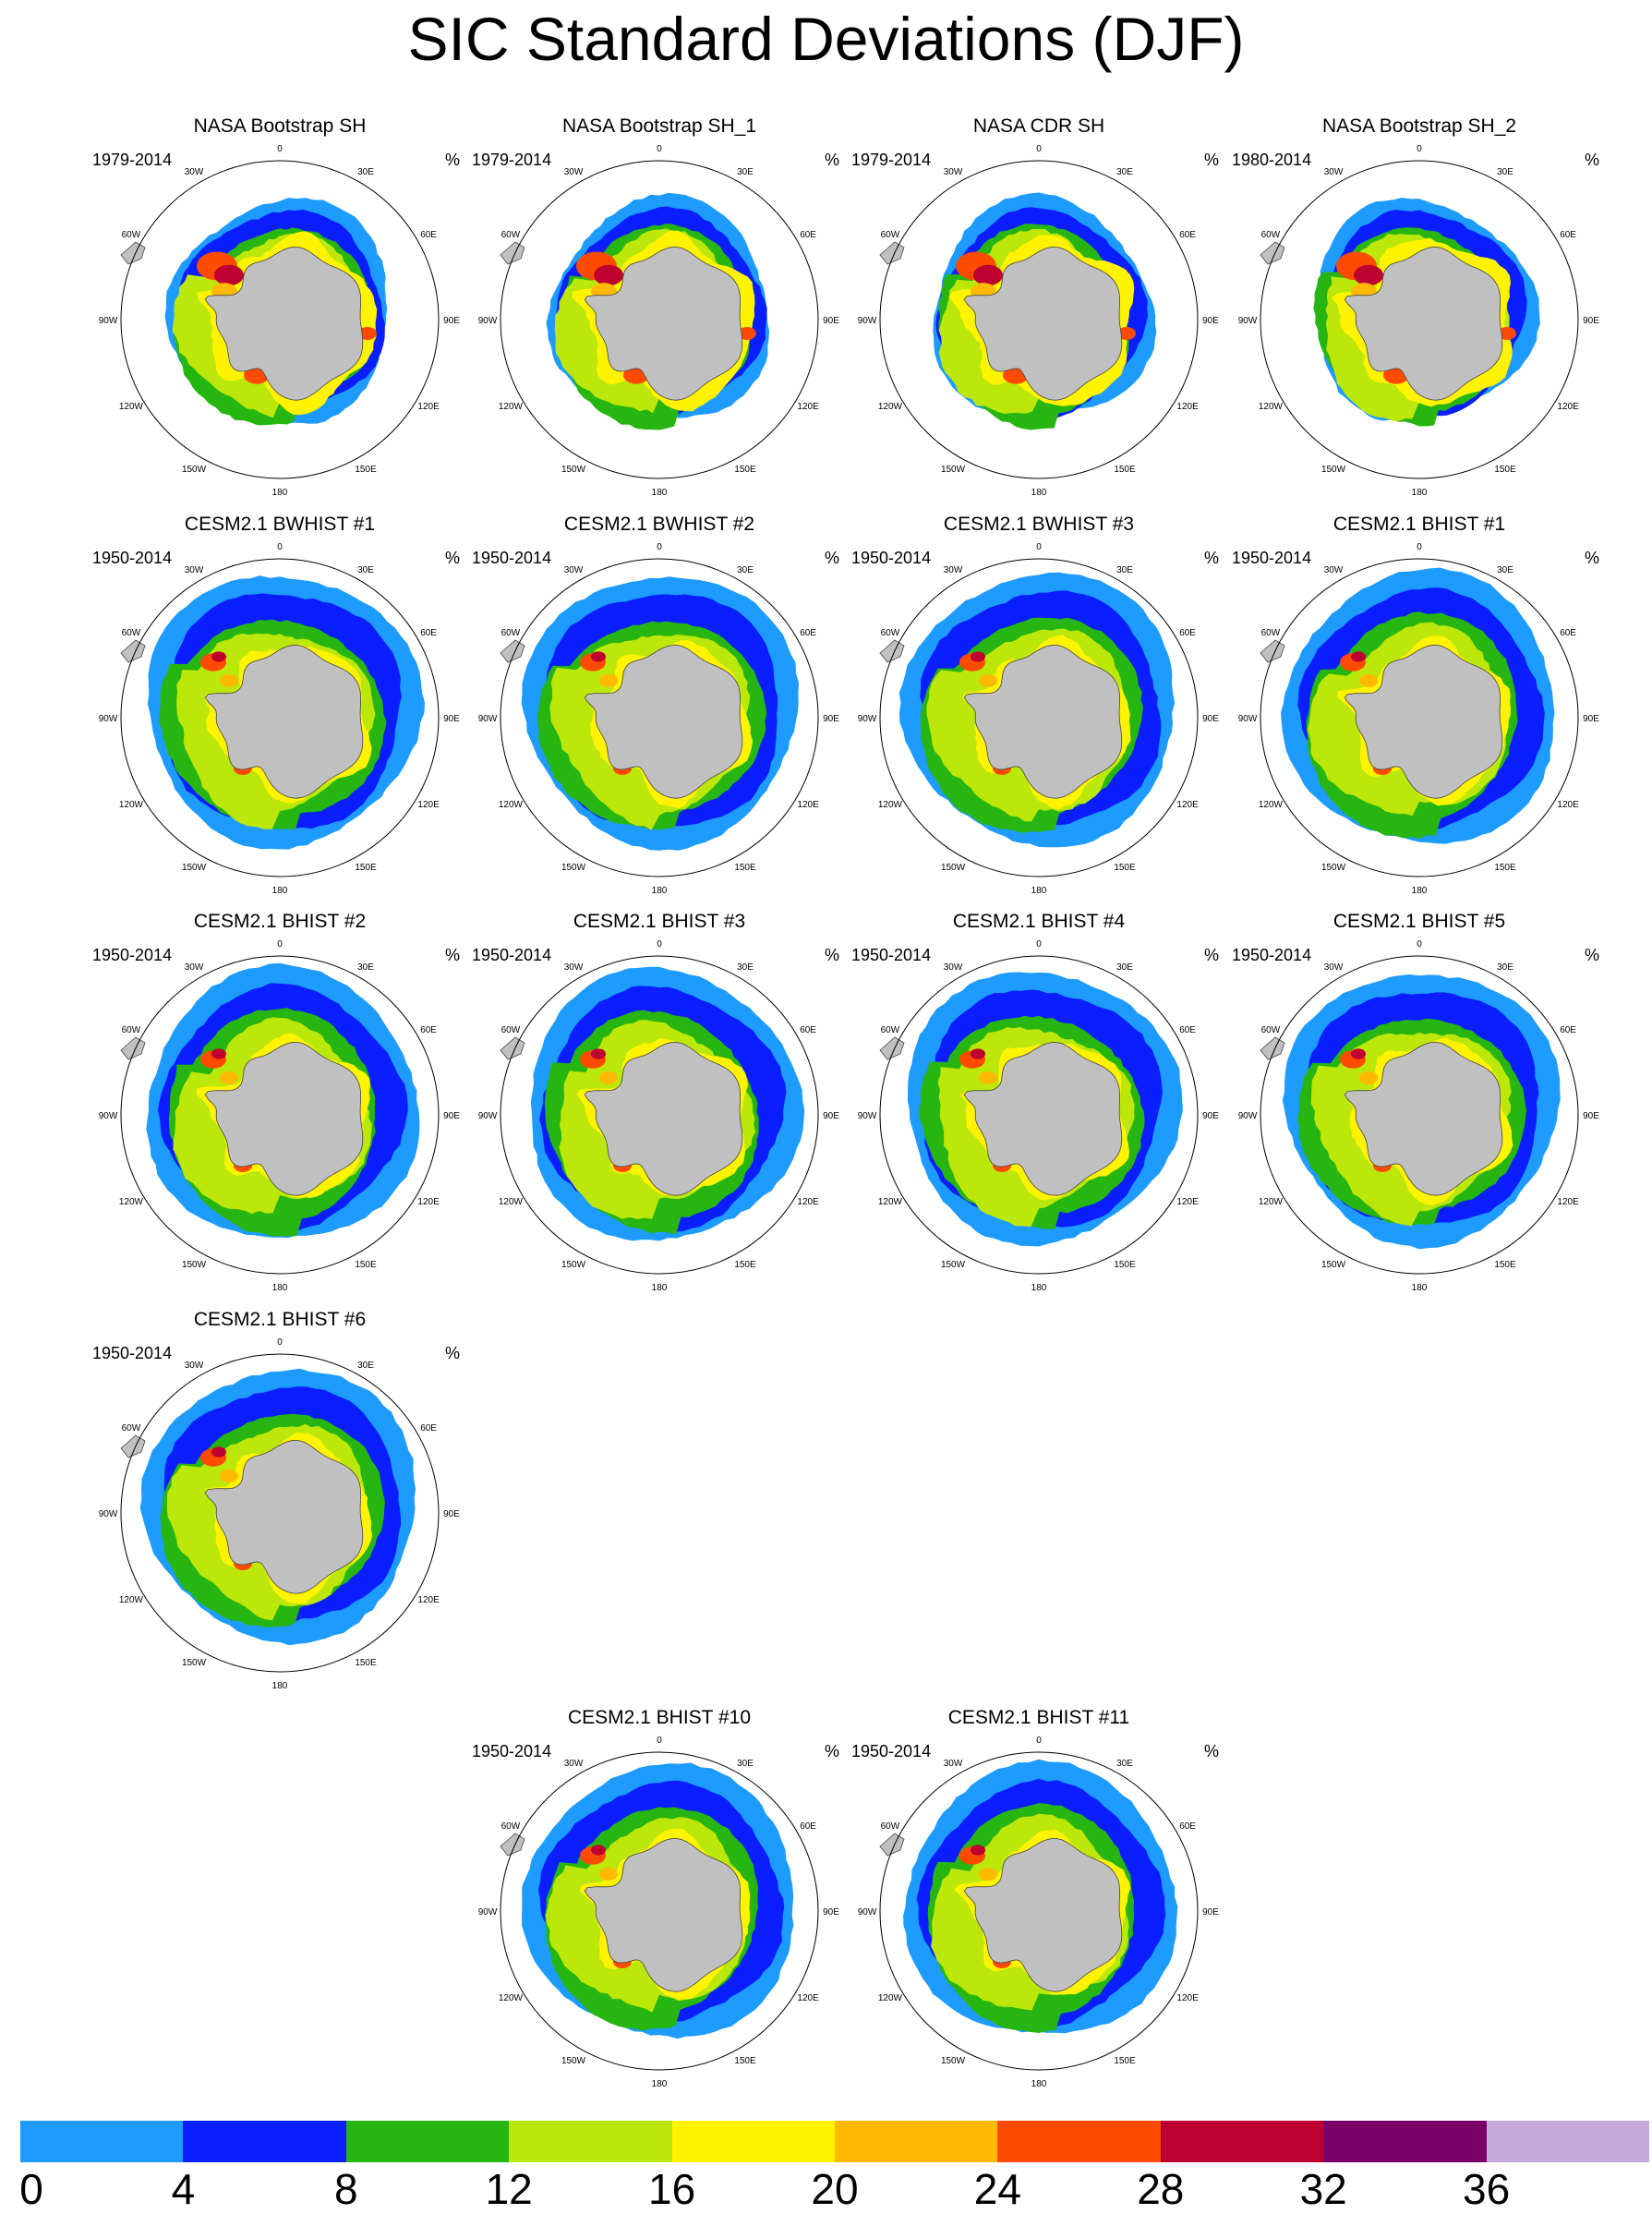 The width and height of the screenshot is (1652, 2214). I want to click on colorbar-tick: 36, so click(1487, 2189).